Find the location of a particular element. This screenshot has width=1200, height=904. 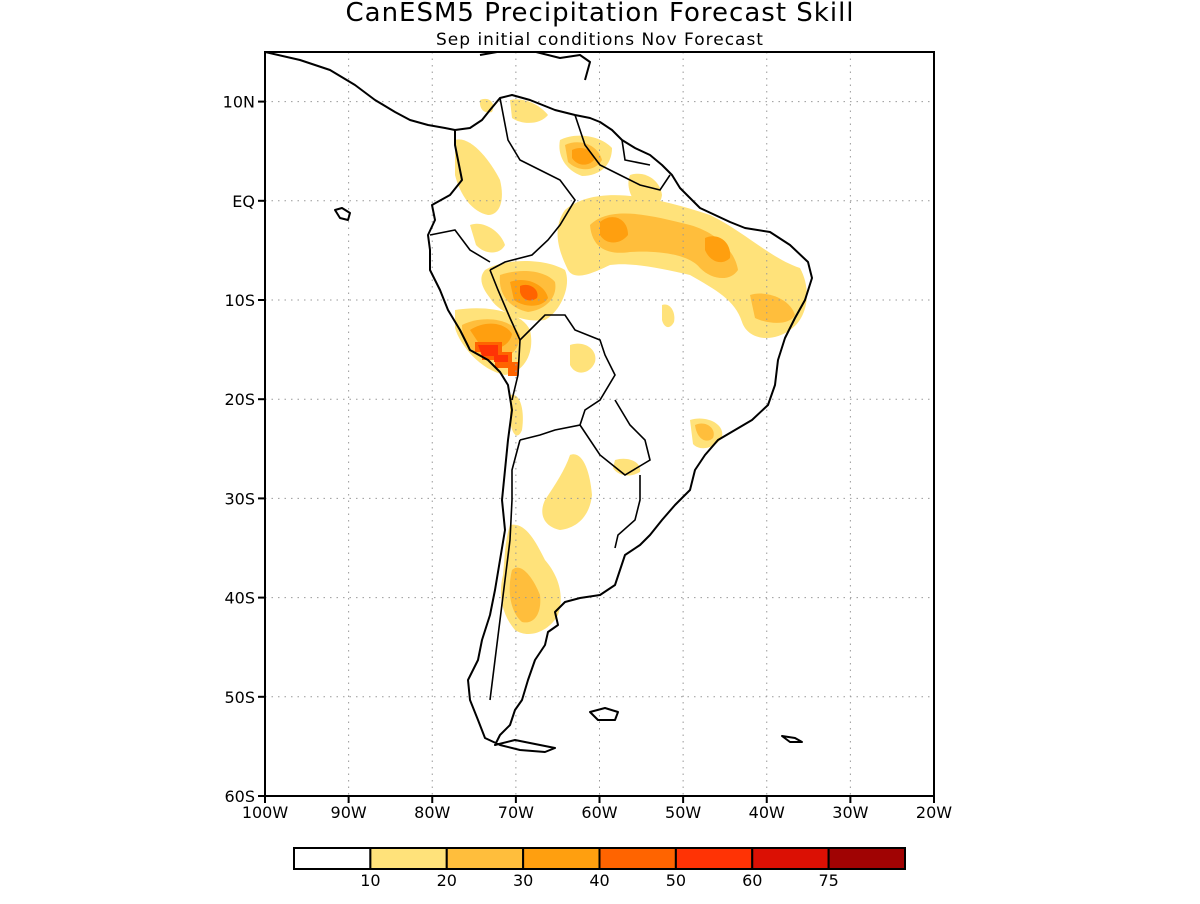

colorbar-label: 30 is located at coordinates (523, 880).